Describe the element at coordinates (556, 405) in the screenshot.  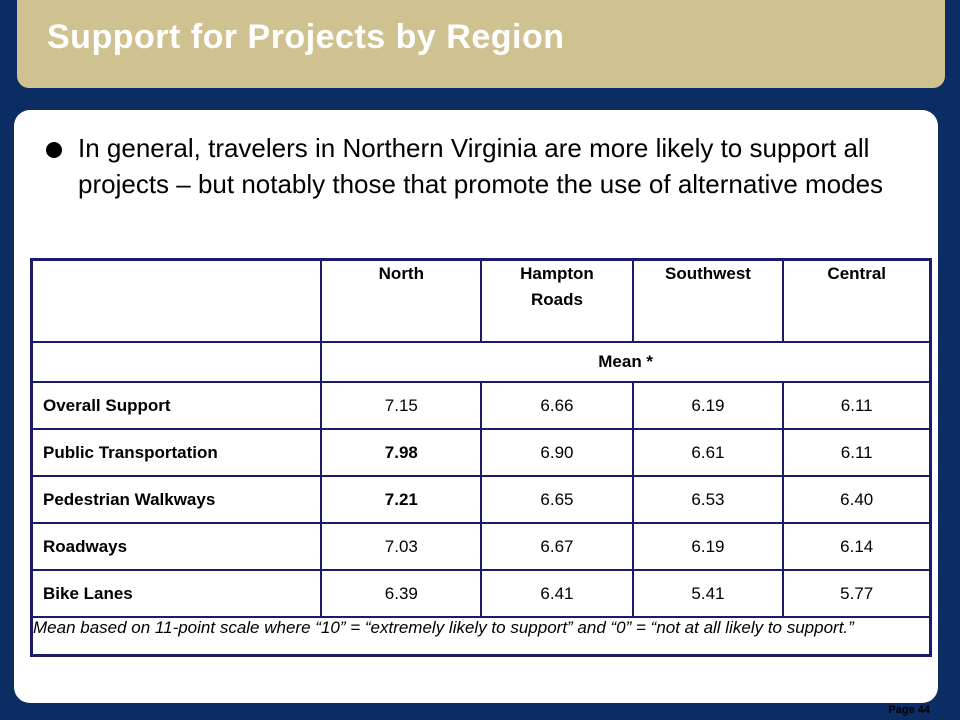
I see `cell-hampton-roads: 6.66` at that location.